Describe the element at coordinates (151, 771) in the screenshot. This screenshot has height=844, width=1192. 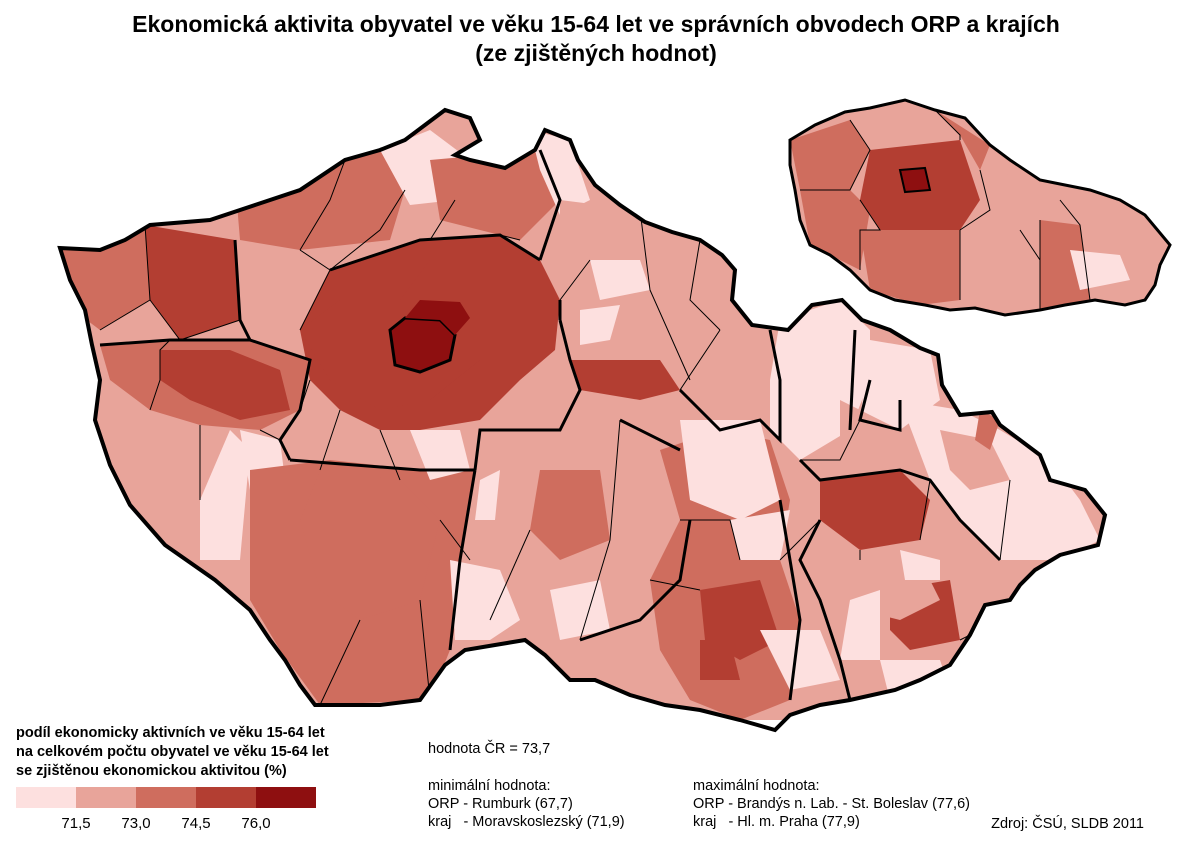
I see `legend-title-line: se zjištěnou ekonomickou aktivitou (%)` at that location.